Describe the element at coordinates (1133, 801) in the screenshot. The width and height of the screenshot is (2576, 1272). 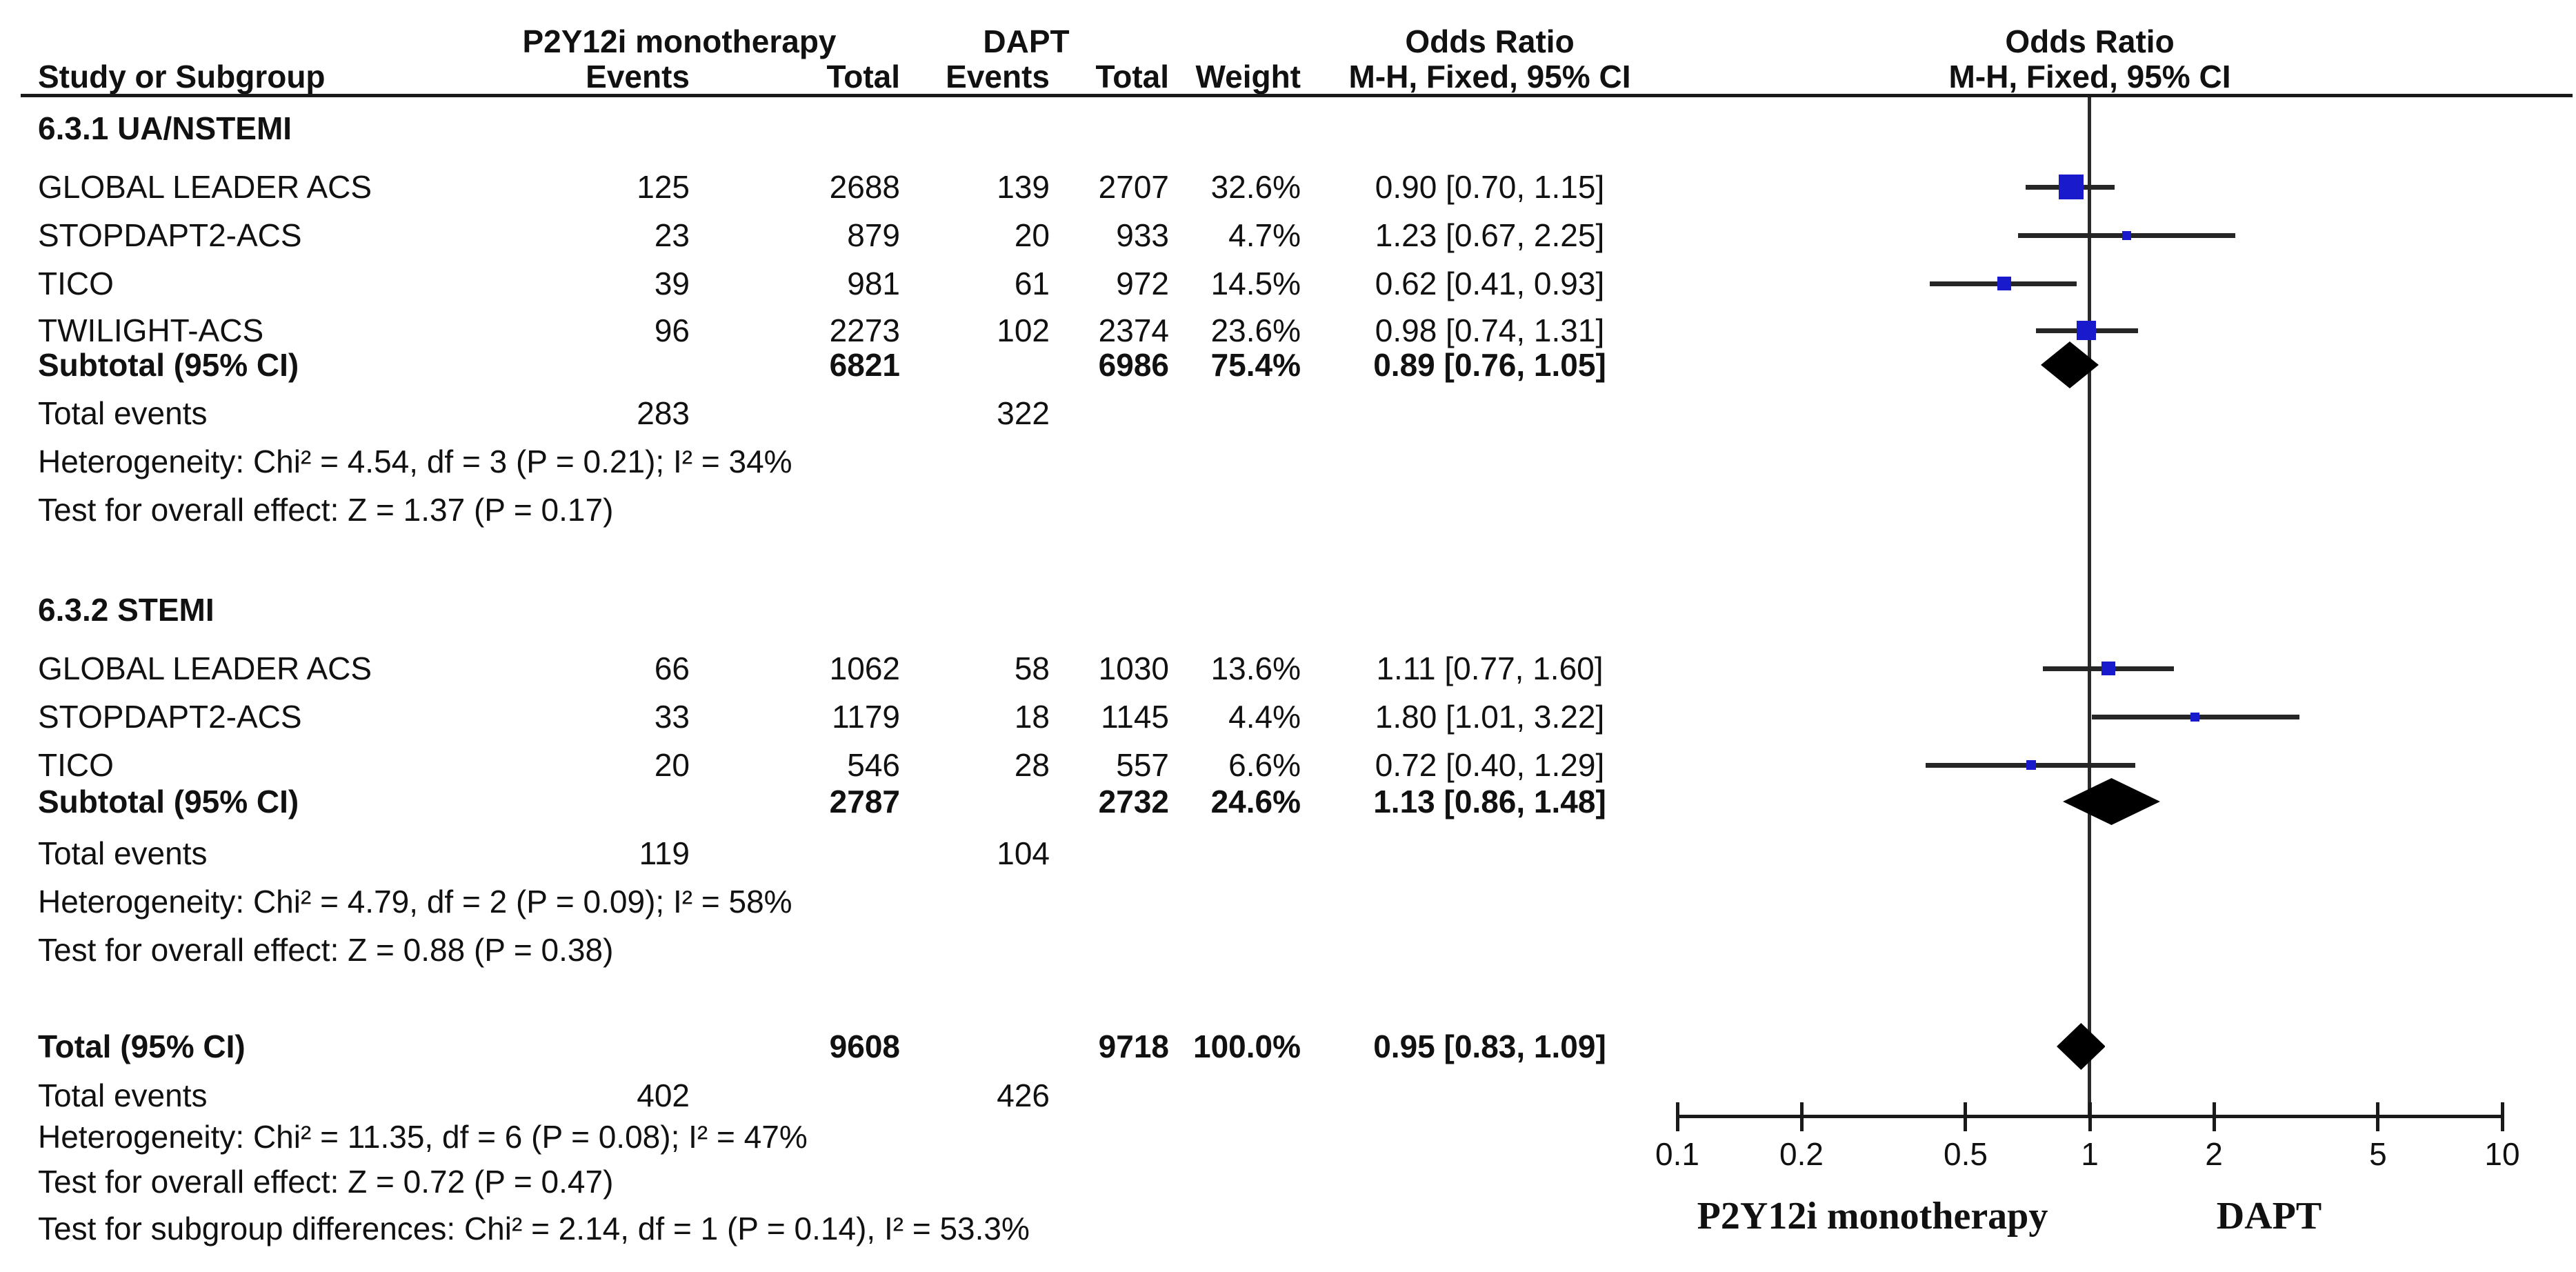
I see `total2-cell: 2732` at that location.